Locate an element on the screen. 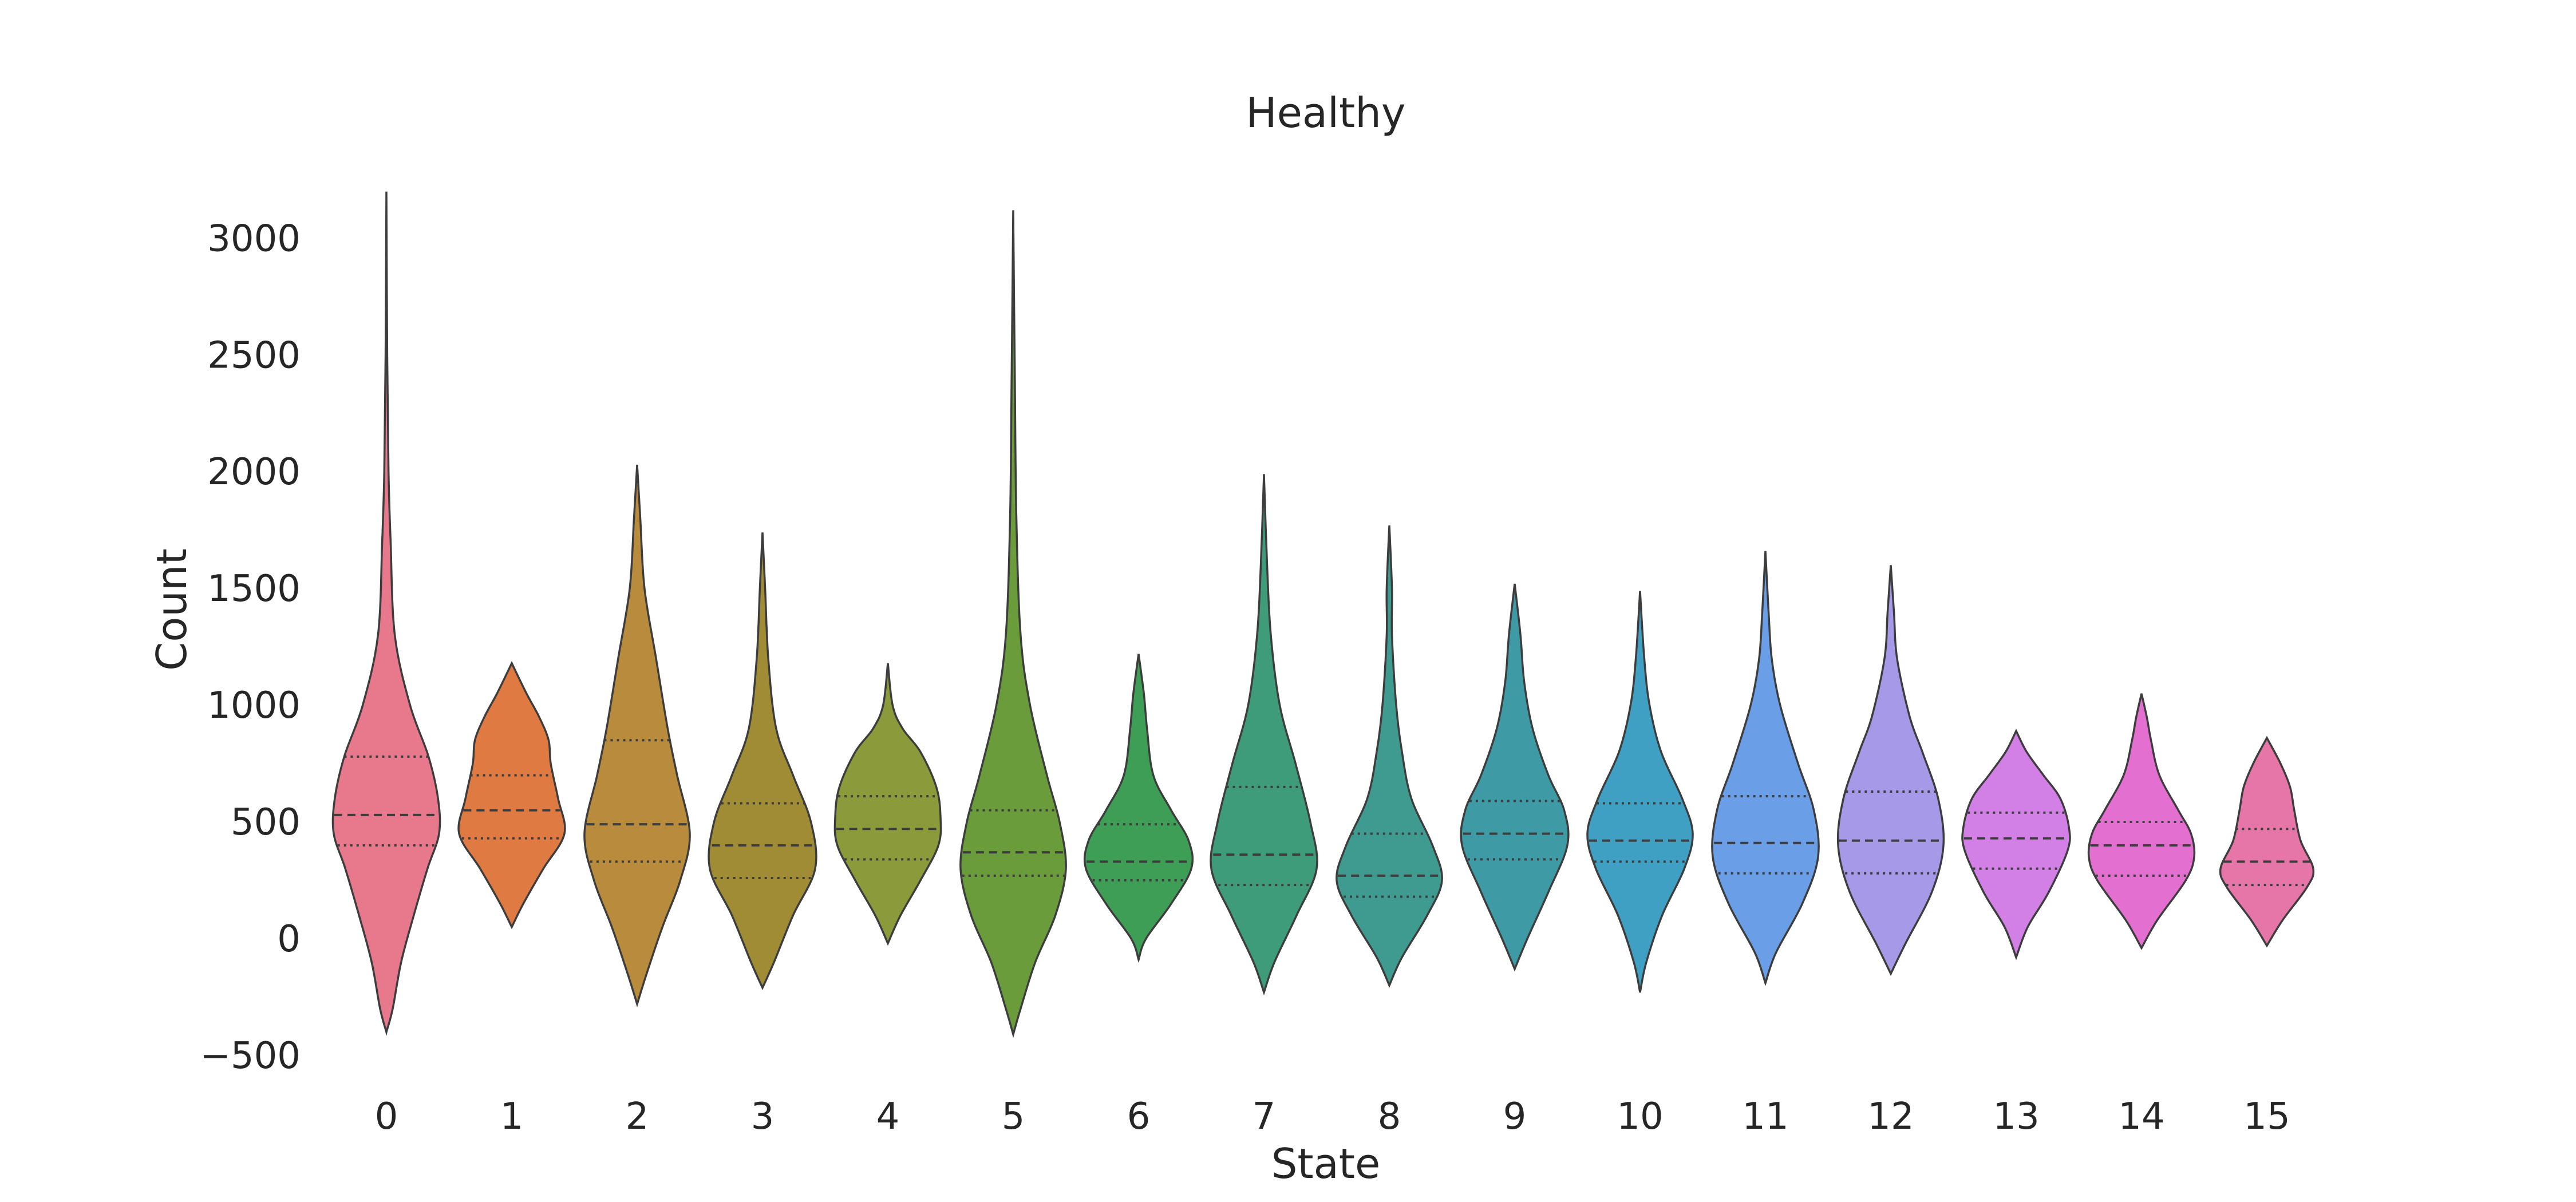 Image resolution: width=2576 pixels, height=1202 pixels. x-tick-label: 4 is located at coordinates (888, 1117).